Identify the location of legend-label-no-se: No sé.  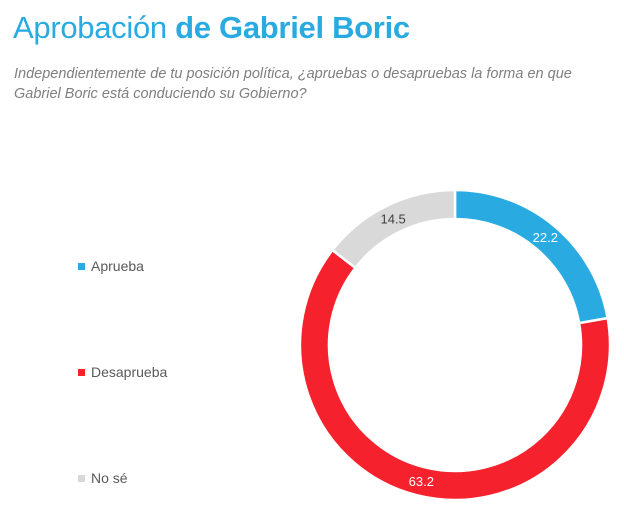
(109, 478).